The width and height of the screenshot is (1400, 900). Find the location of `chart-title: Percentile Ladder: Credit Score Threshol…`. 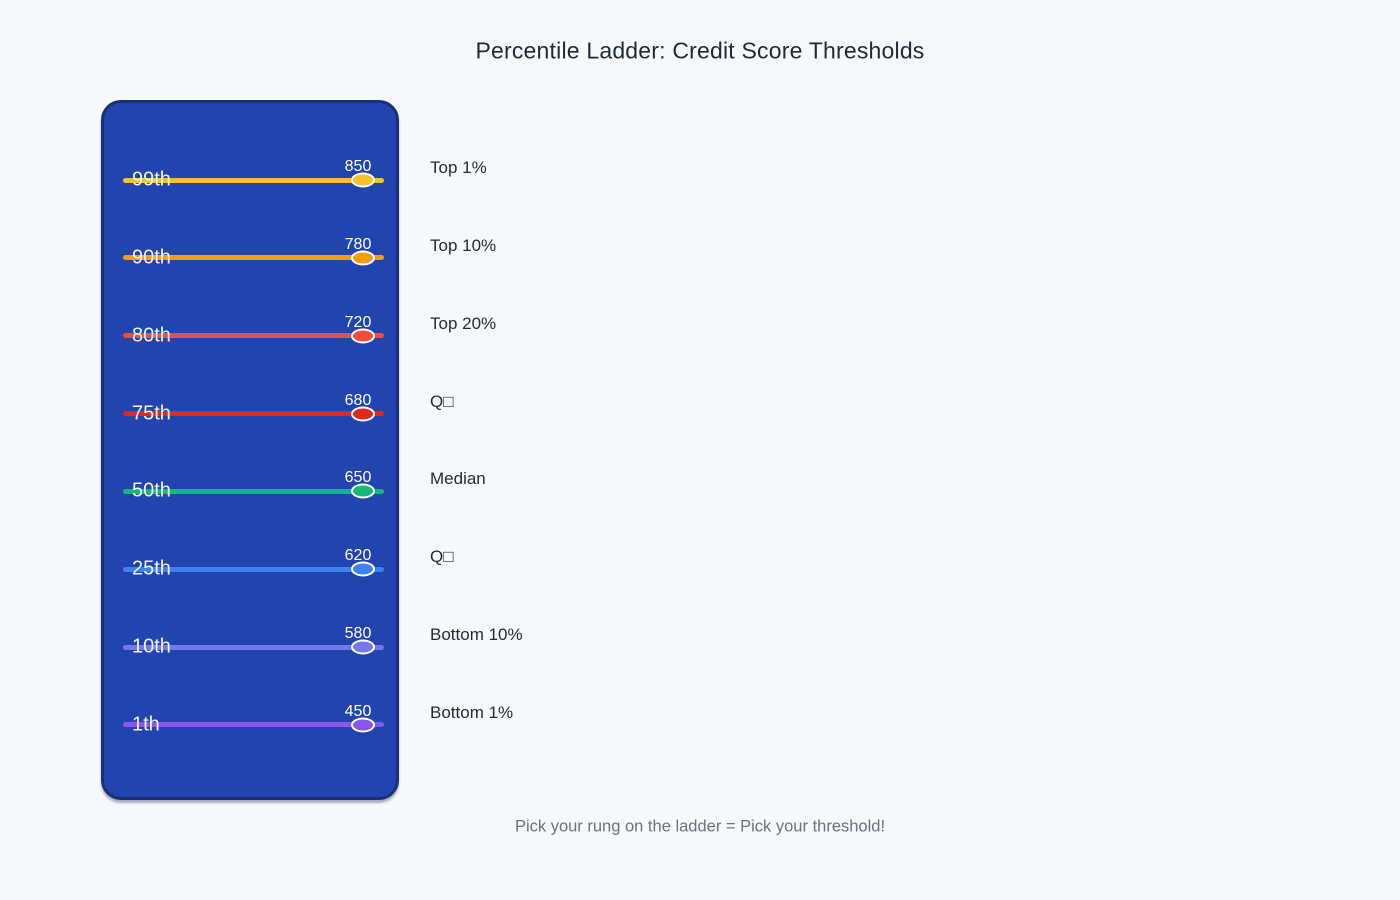

chart-title: Percentile Ladder: Credit Score Threshol… is located at coordinates (700, 50).